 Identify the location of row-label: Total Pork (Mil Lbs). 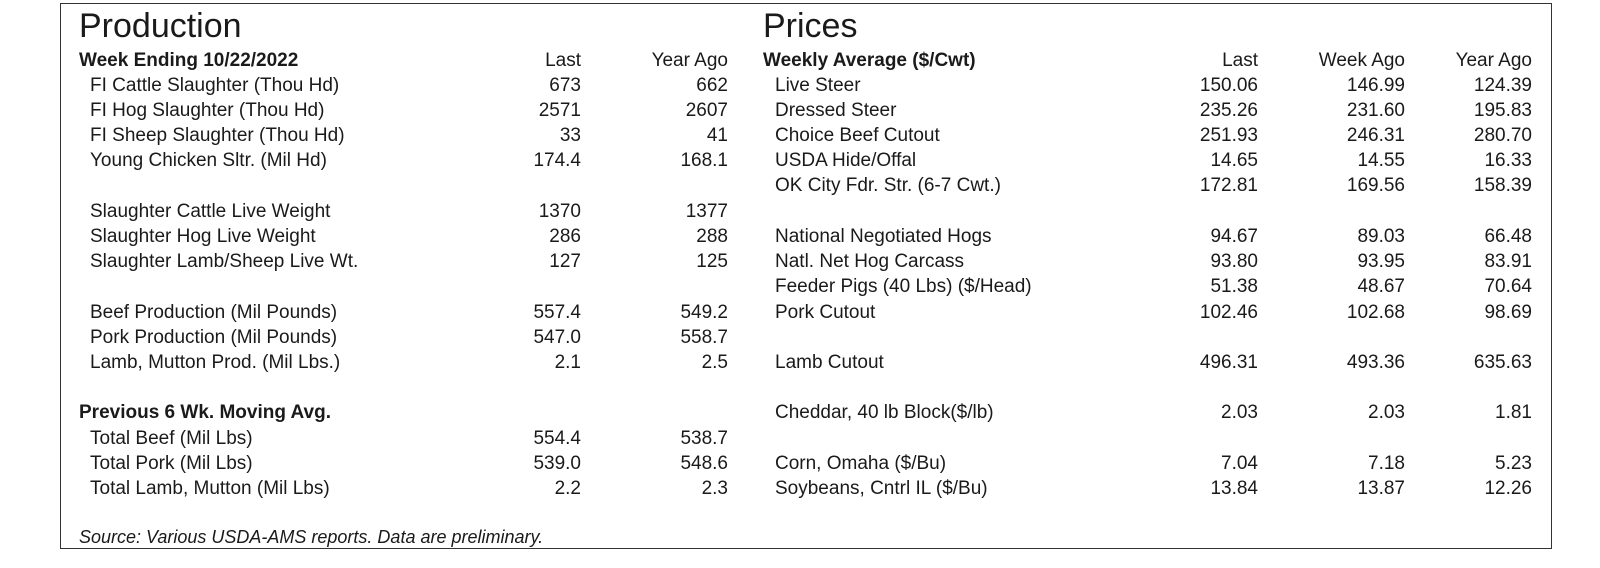
(171, 463).